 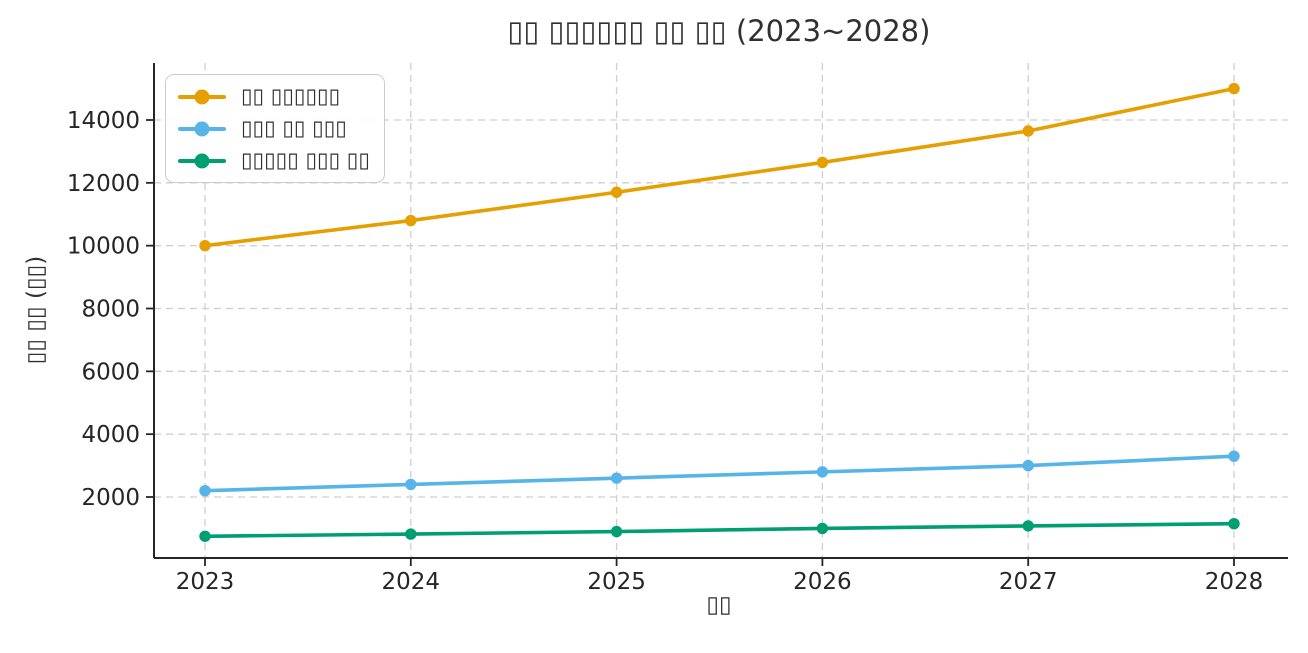 What do you see at coordinates (103, 247) in the screenshot?
I see `y-tick-label: 10000` at bounding box center [103, 247].